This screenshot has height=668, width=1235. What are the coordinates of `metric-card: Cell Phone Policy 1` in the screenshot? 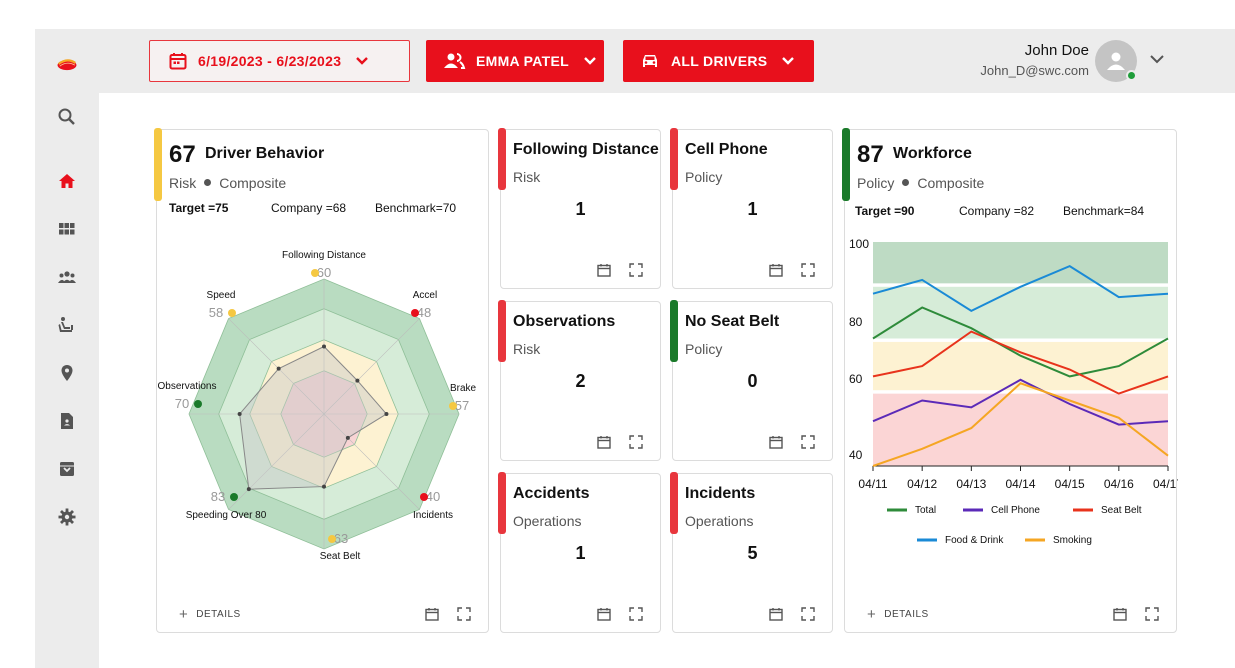 It's located at (751, 208).